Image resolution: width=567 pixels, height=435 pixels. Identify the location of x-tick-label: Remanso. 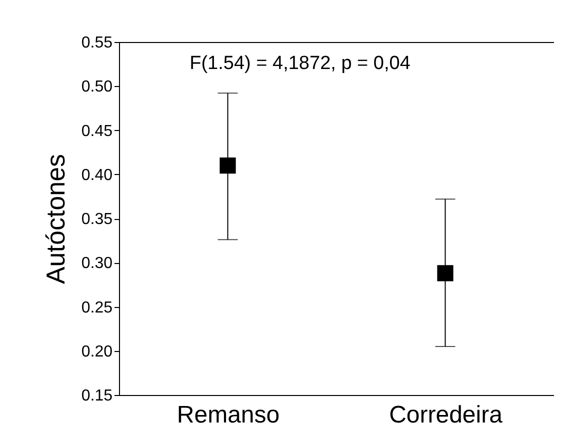
(228, 415).